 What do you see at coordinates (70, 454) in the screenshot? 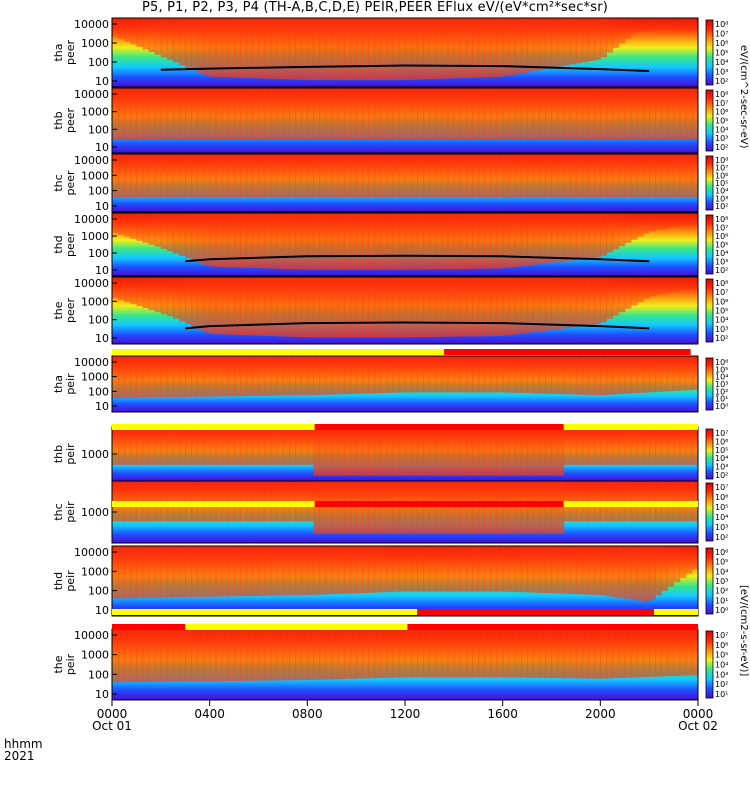
I see `panel-ylabel: peir` at bounding box center [70, 454].